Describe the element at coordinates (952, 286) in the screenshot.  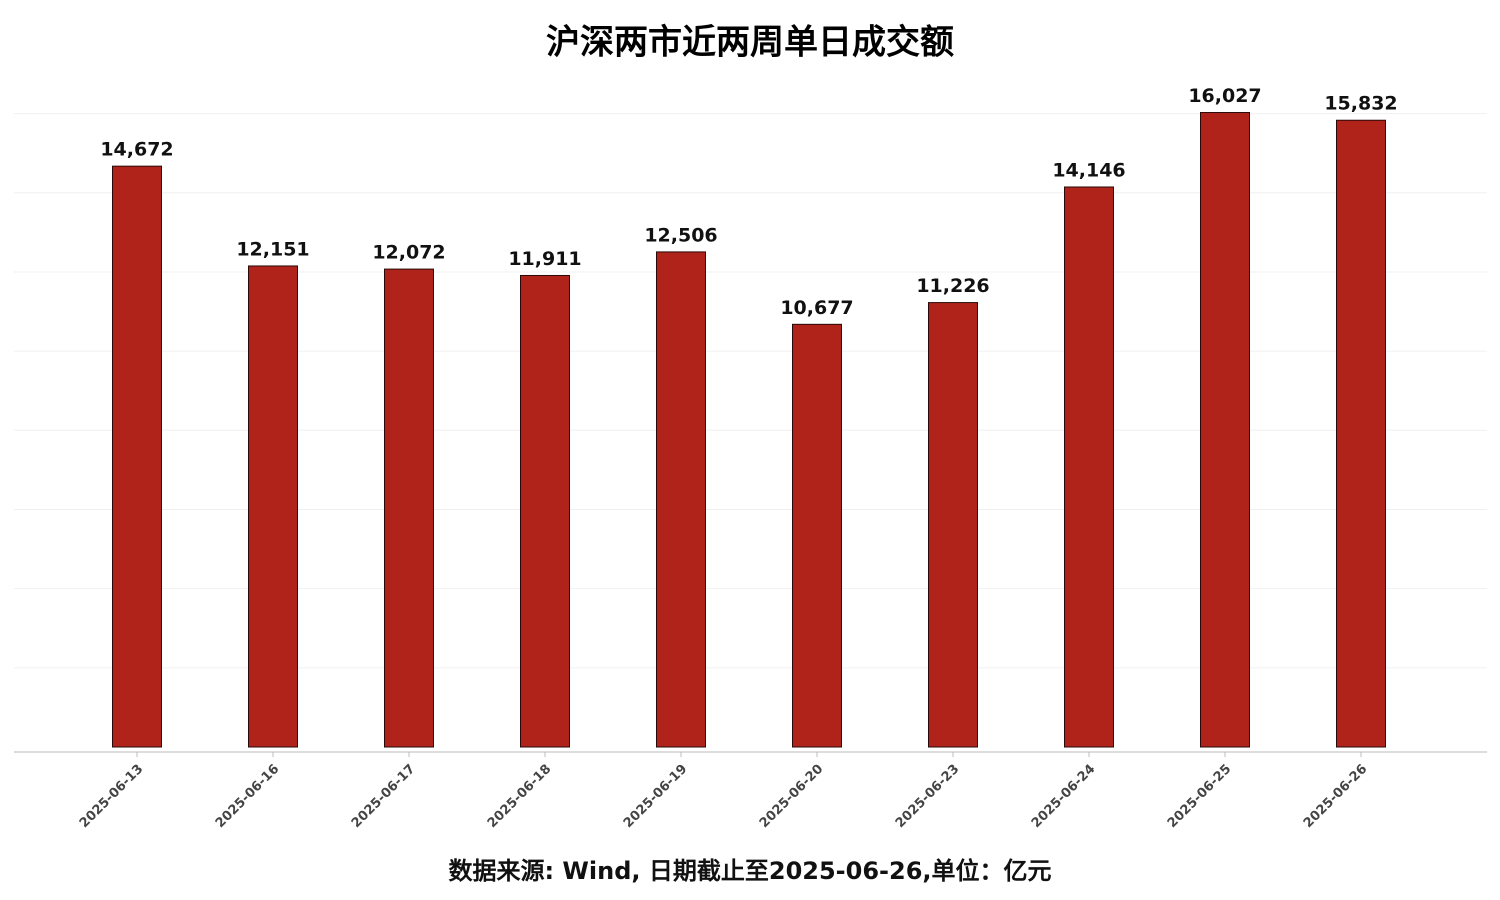
I see `data-label: 11,226` at that location.